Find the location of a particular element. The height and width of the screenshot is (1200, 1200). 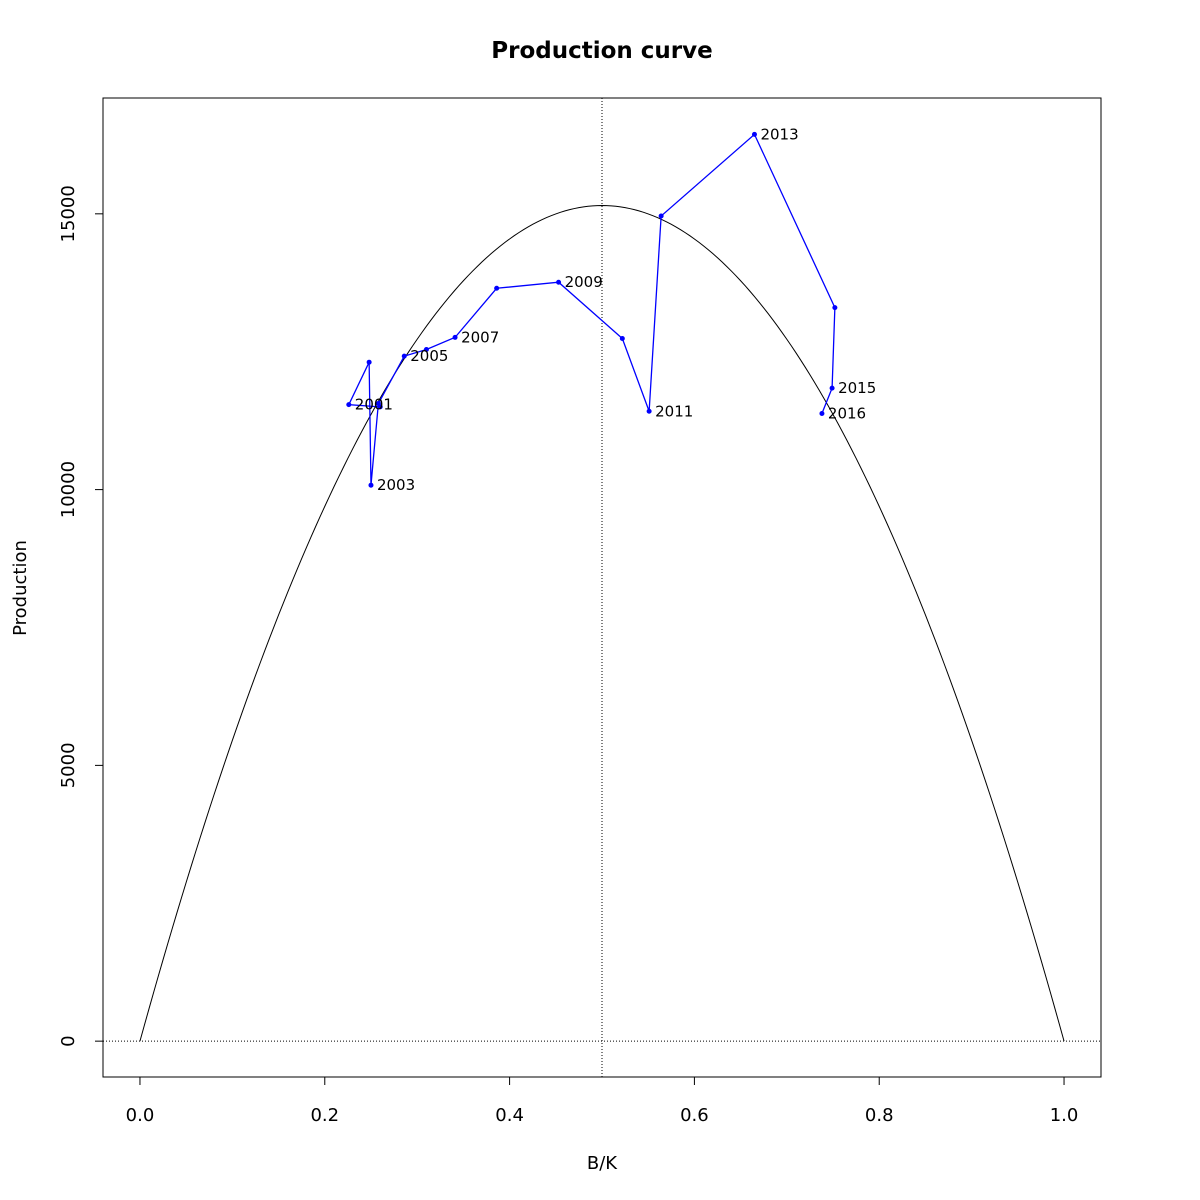

data-point-2002 is located at coordinates (369, 362).